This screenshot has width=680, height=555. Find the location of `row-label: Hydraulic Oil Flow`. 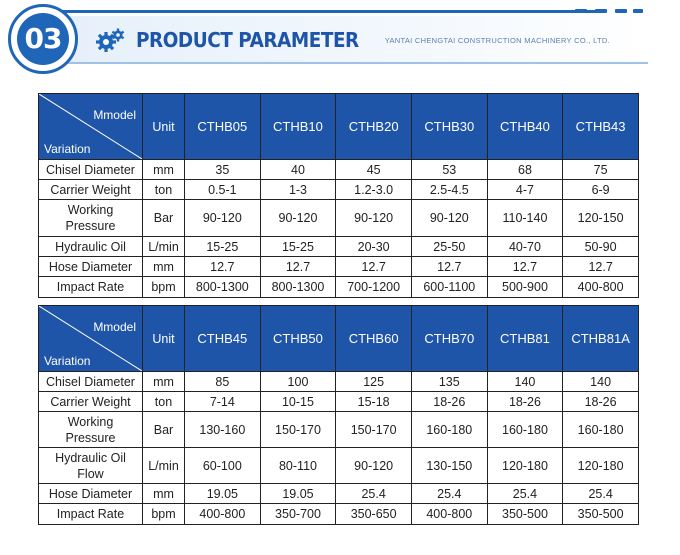

row-label: Hydraulic Oil Flow is located at coordinates (90, 465).